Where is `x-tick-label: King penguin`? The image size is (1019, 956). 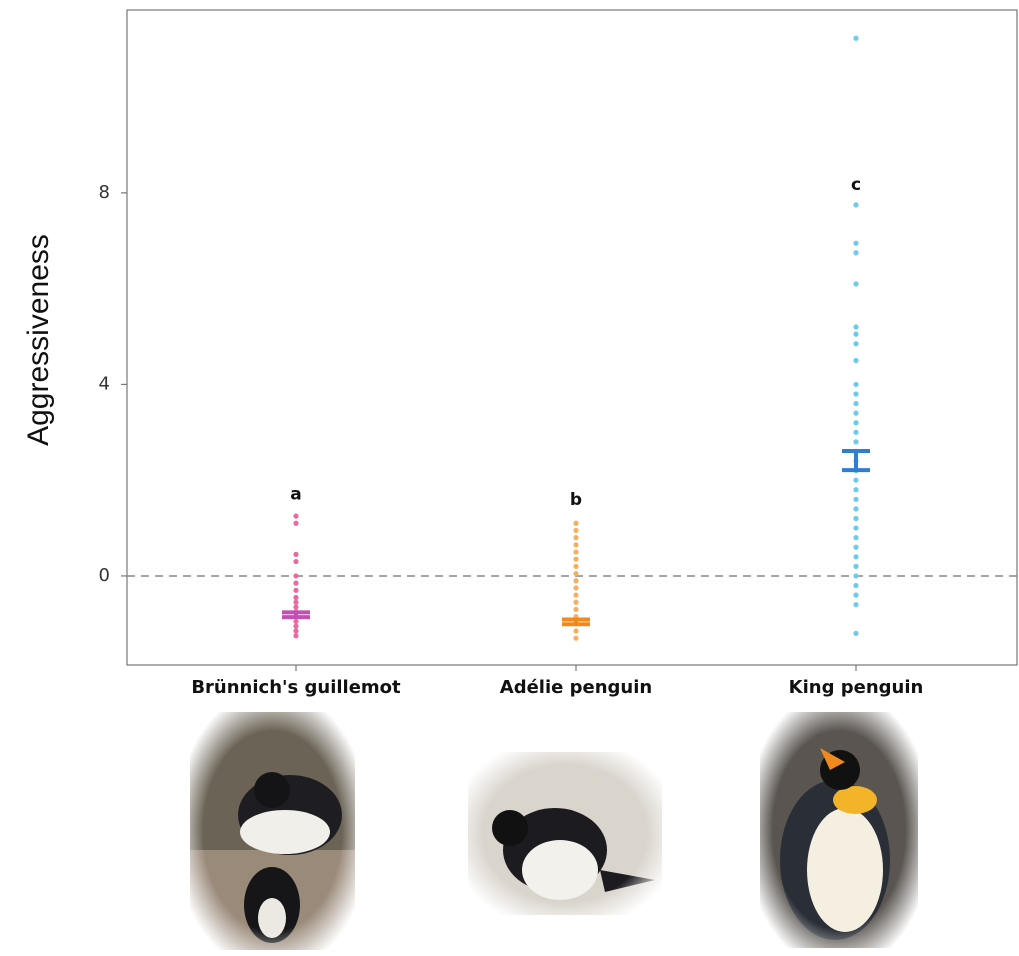
x-tick-label: King penguin is located at coordinates (856, 687).